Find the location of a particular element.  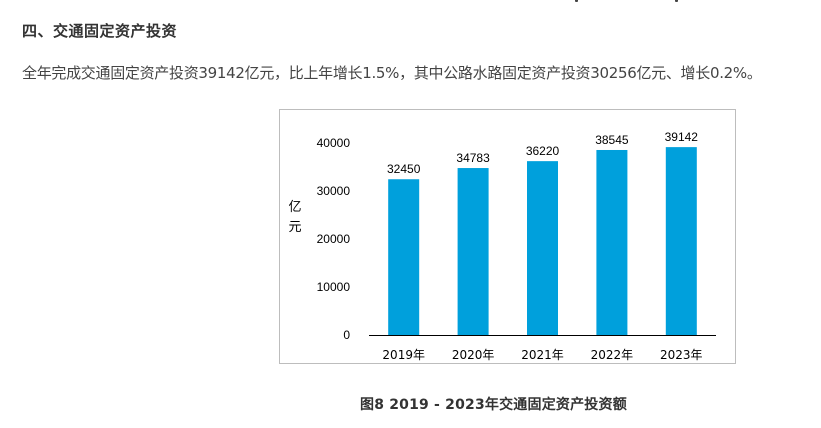

x-tick-labels: 2019年 2020年 2021年 2022年 2023年 is located at coordinates (542, 355).